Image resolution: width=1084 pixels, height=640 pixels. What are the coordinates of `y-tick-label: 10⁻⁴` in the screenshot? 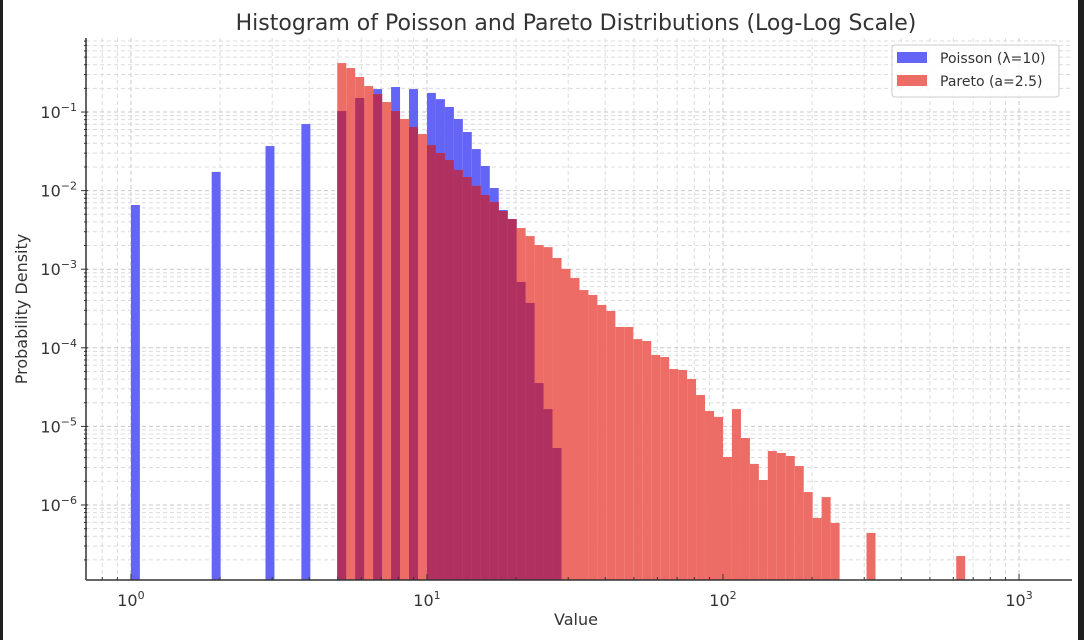 It's located at (58, 347).